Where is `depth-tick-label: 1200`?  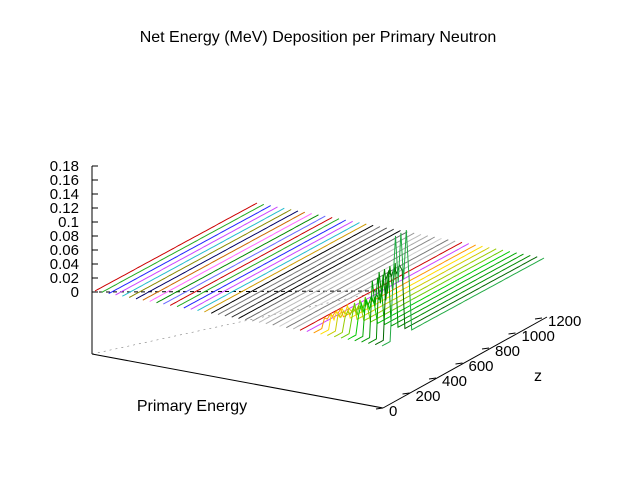
depth-tick-label: 1200 is located at coordinates (564, 321).